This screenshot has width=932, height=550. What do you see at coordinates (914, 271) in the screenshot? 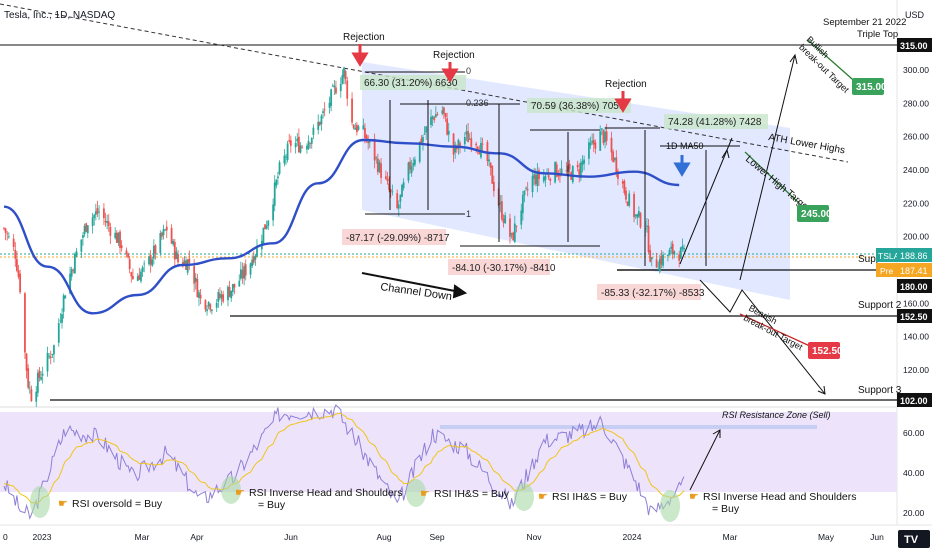
I see `tag-pre: 187.41` at bounding box center [914, 271].